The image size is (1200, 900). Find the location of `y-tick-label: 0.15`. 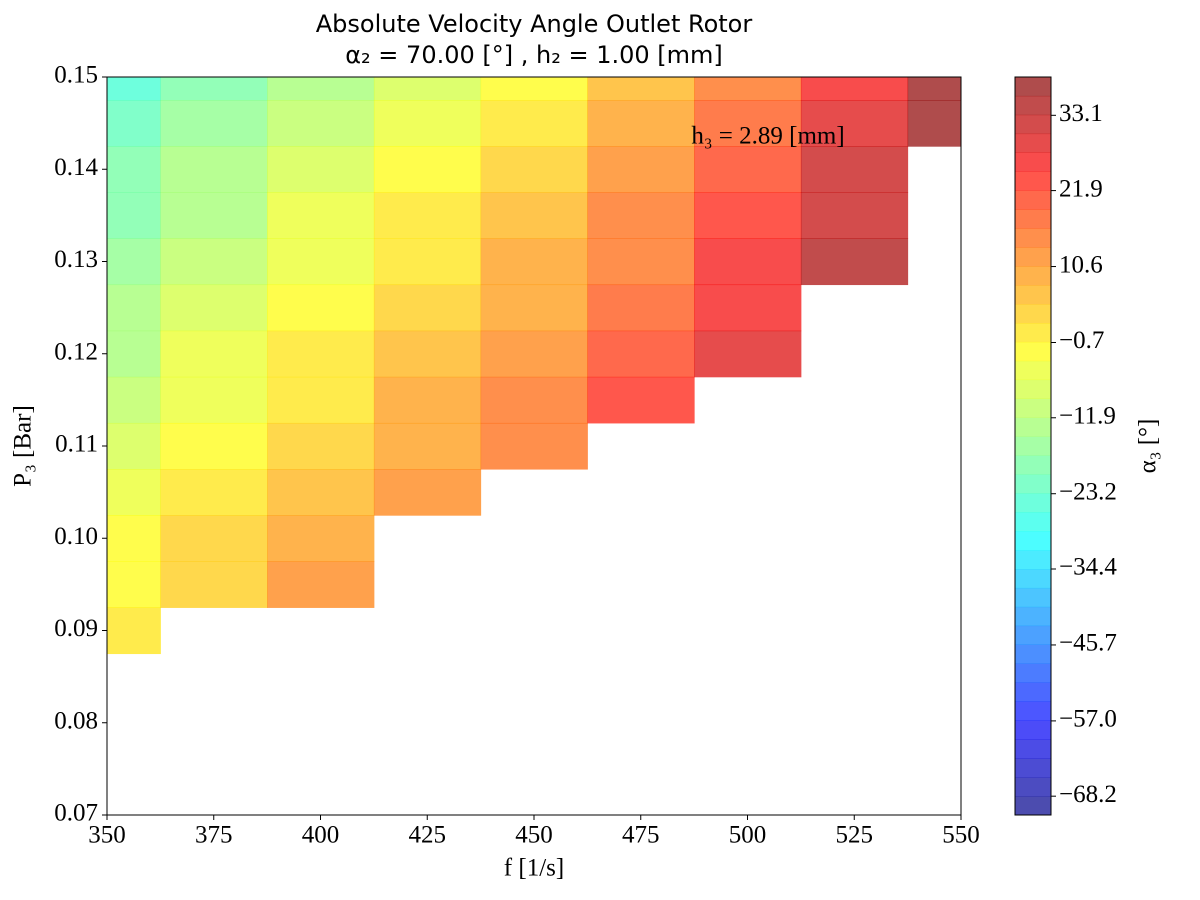

y-tick-label: 0.15 is located at coordinates (76, 75).